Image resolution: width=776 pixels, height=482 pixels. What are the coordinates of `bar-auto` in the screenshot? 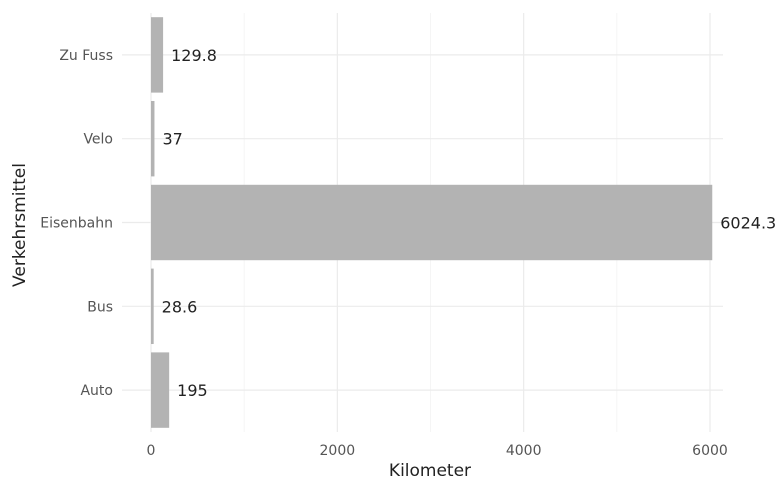 It's located at (160, 390).